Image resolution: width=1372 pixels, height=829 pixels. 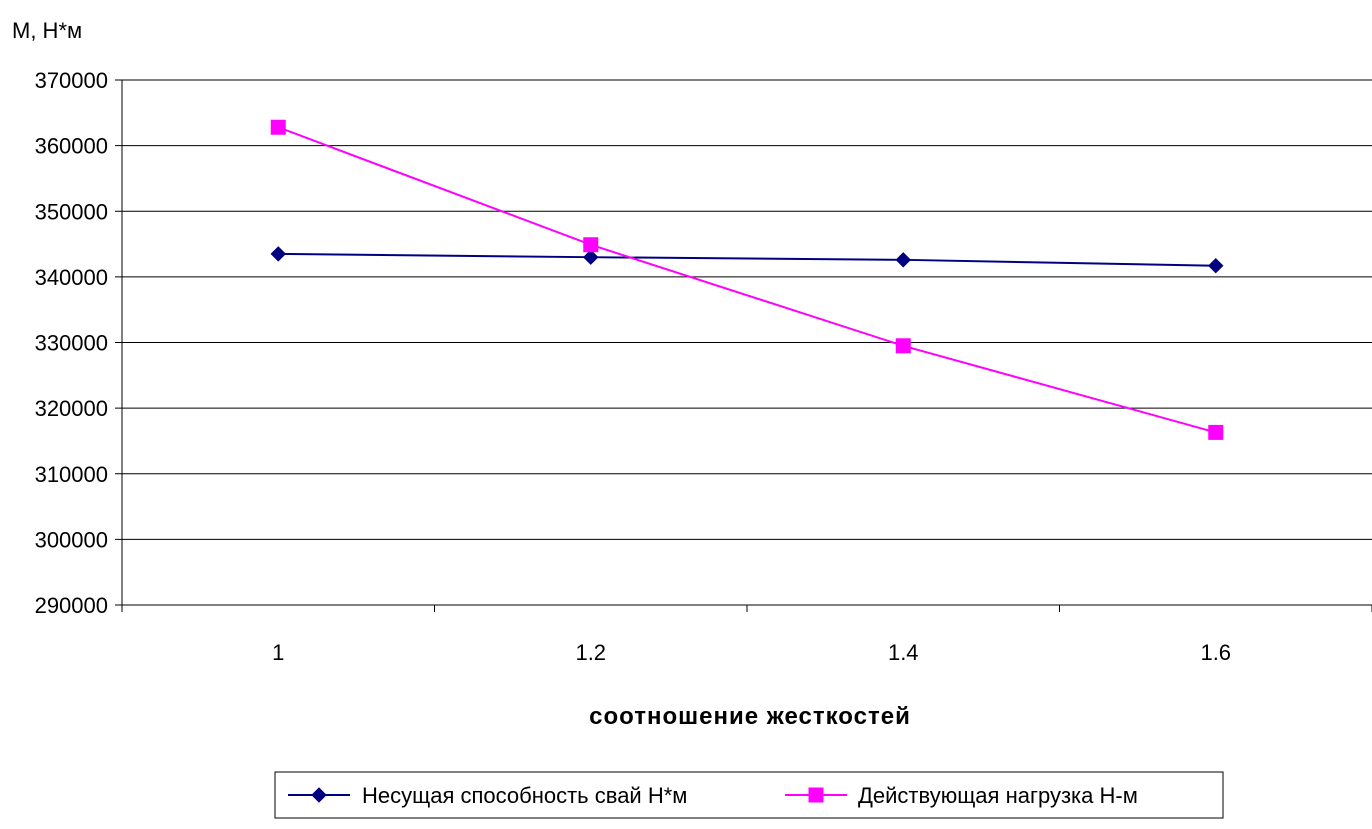 I want to click on series-line, so click(x=747, y=259).